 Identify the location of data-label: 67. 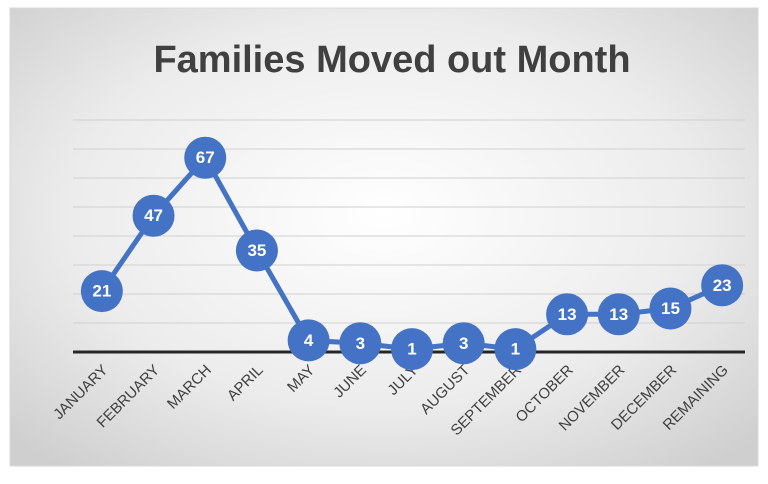
(205, 157).